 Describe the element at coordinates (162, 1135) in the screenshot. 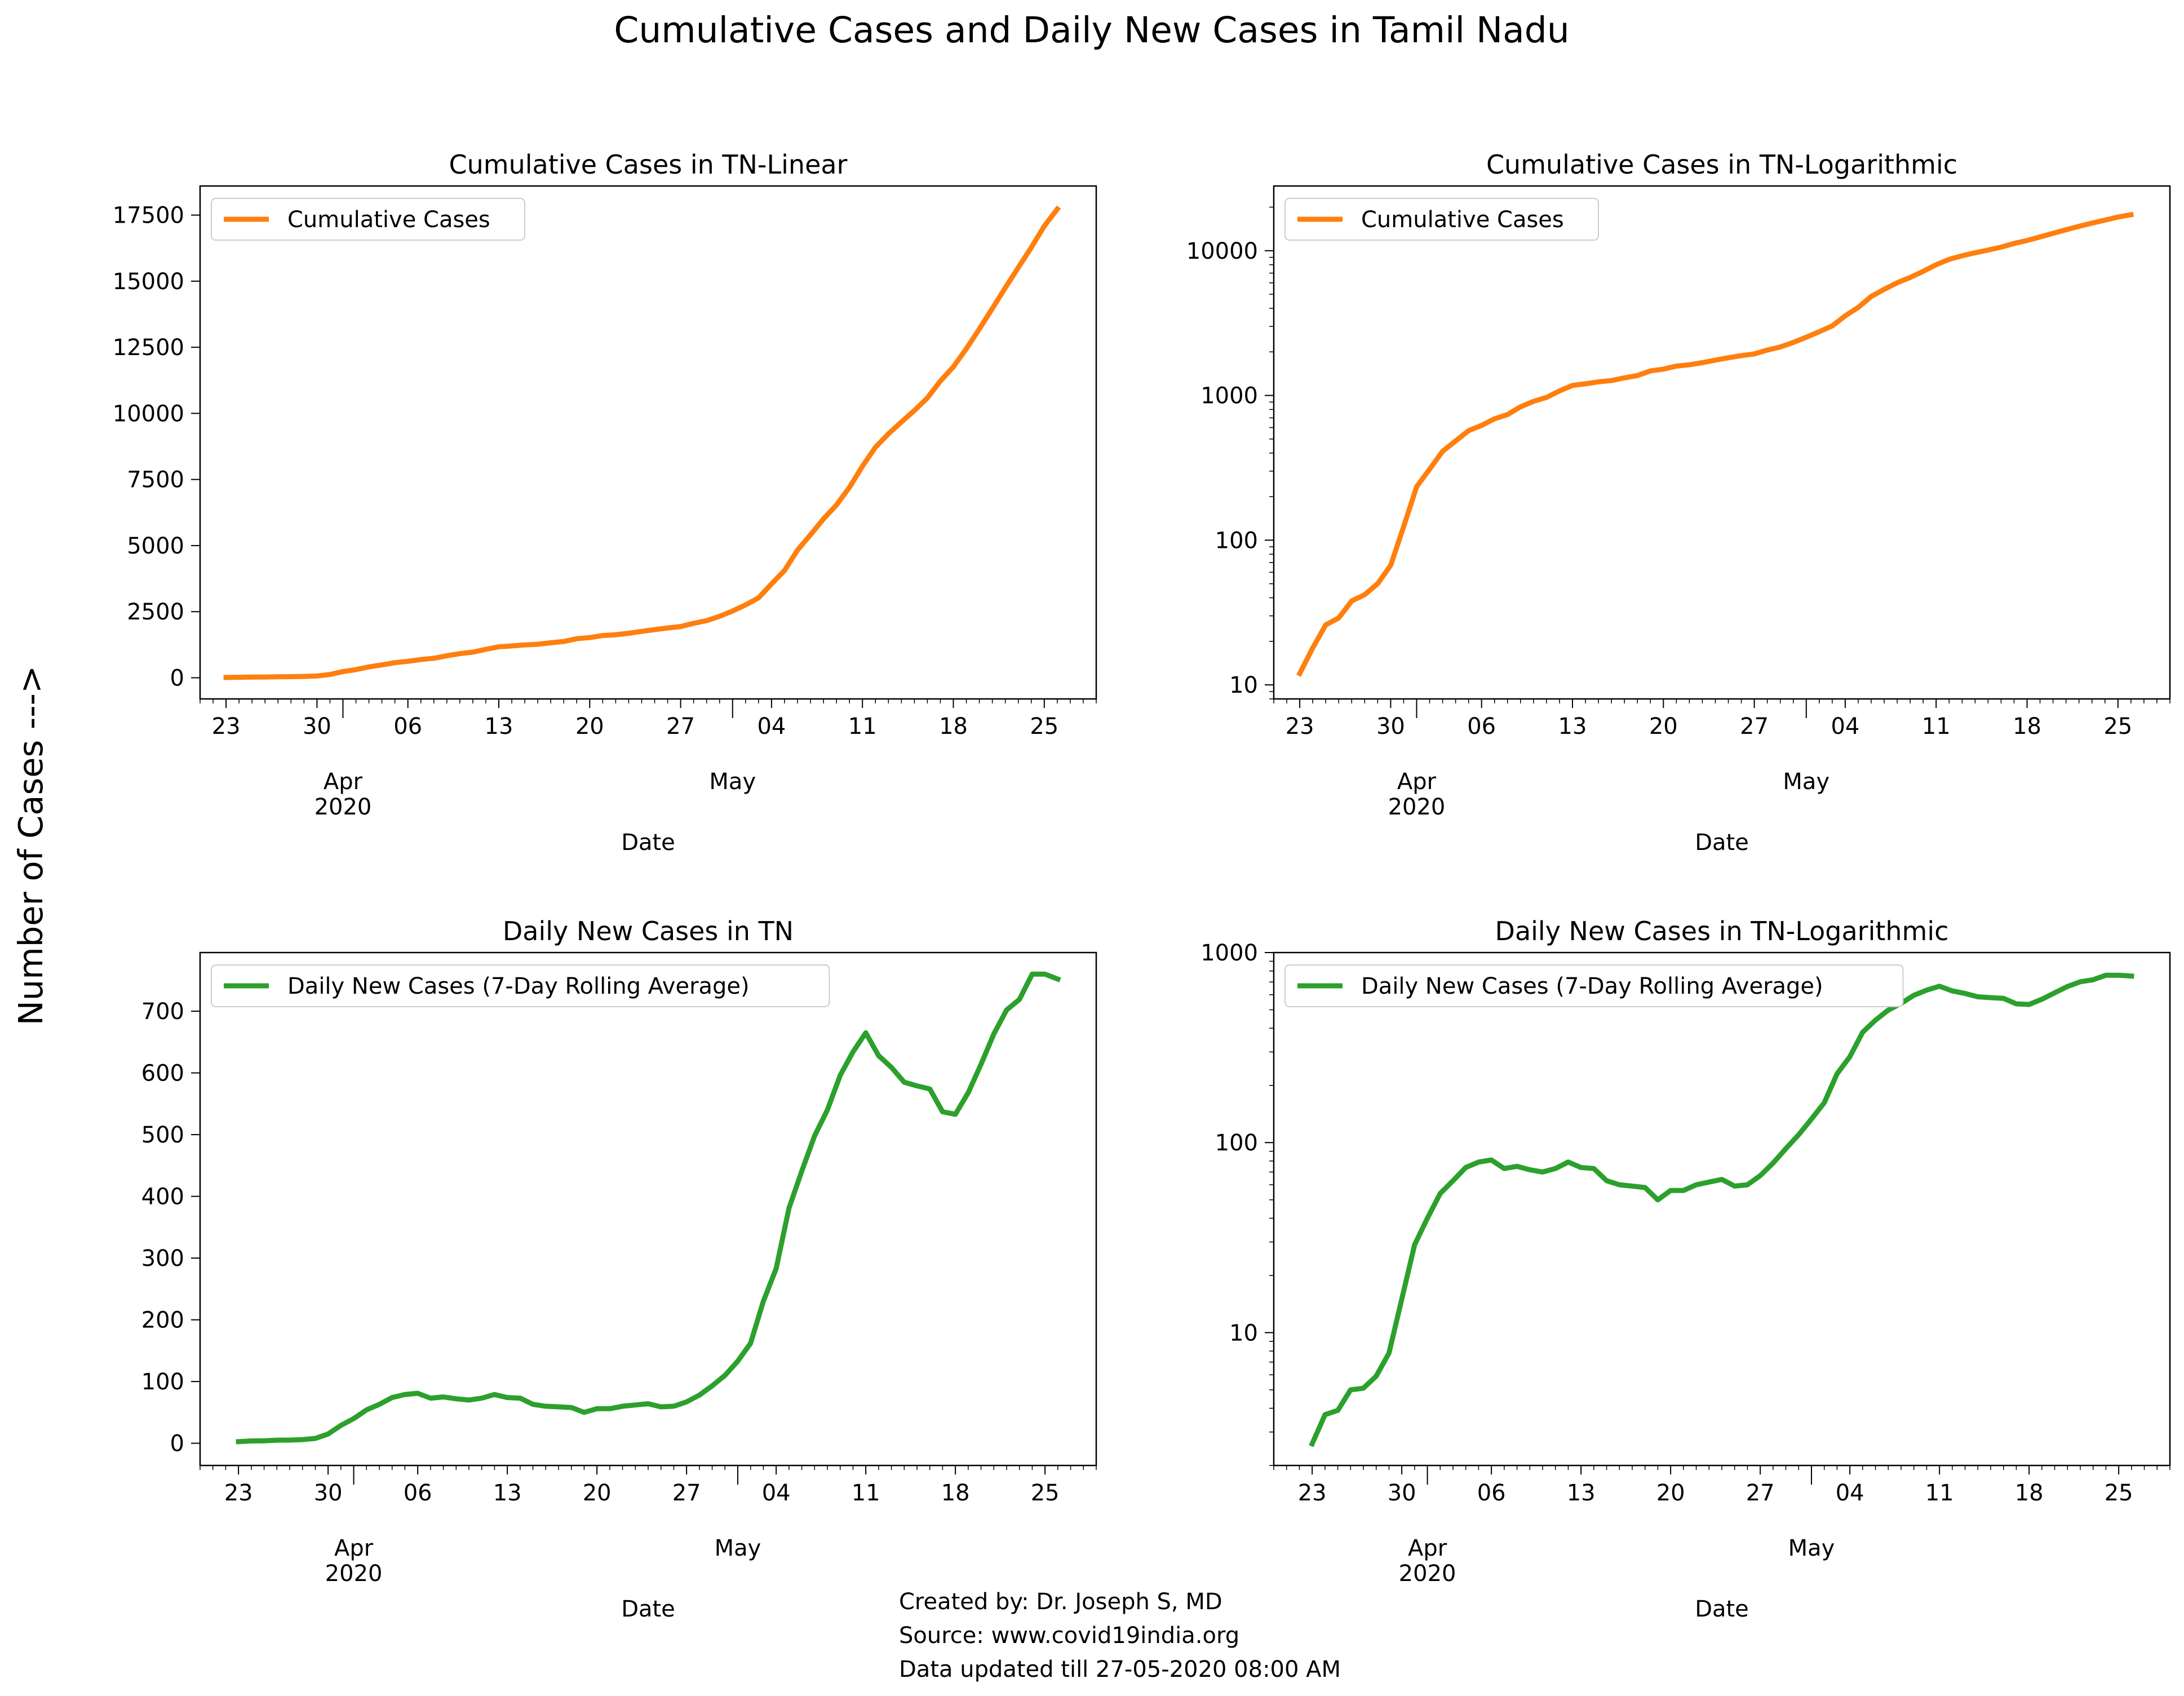

I see `y-tick-label: 500` at that location.